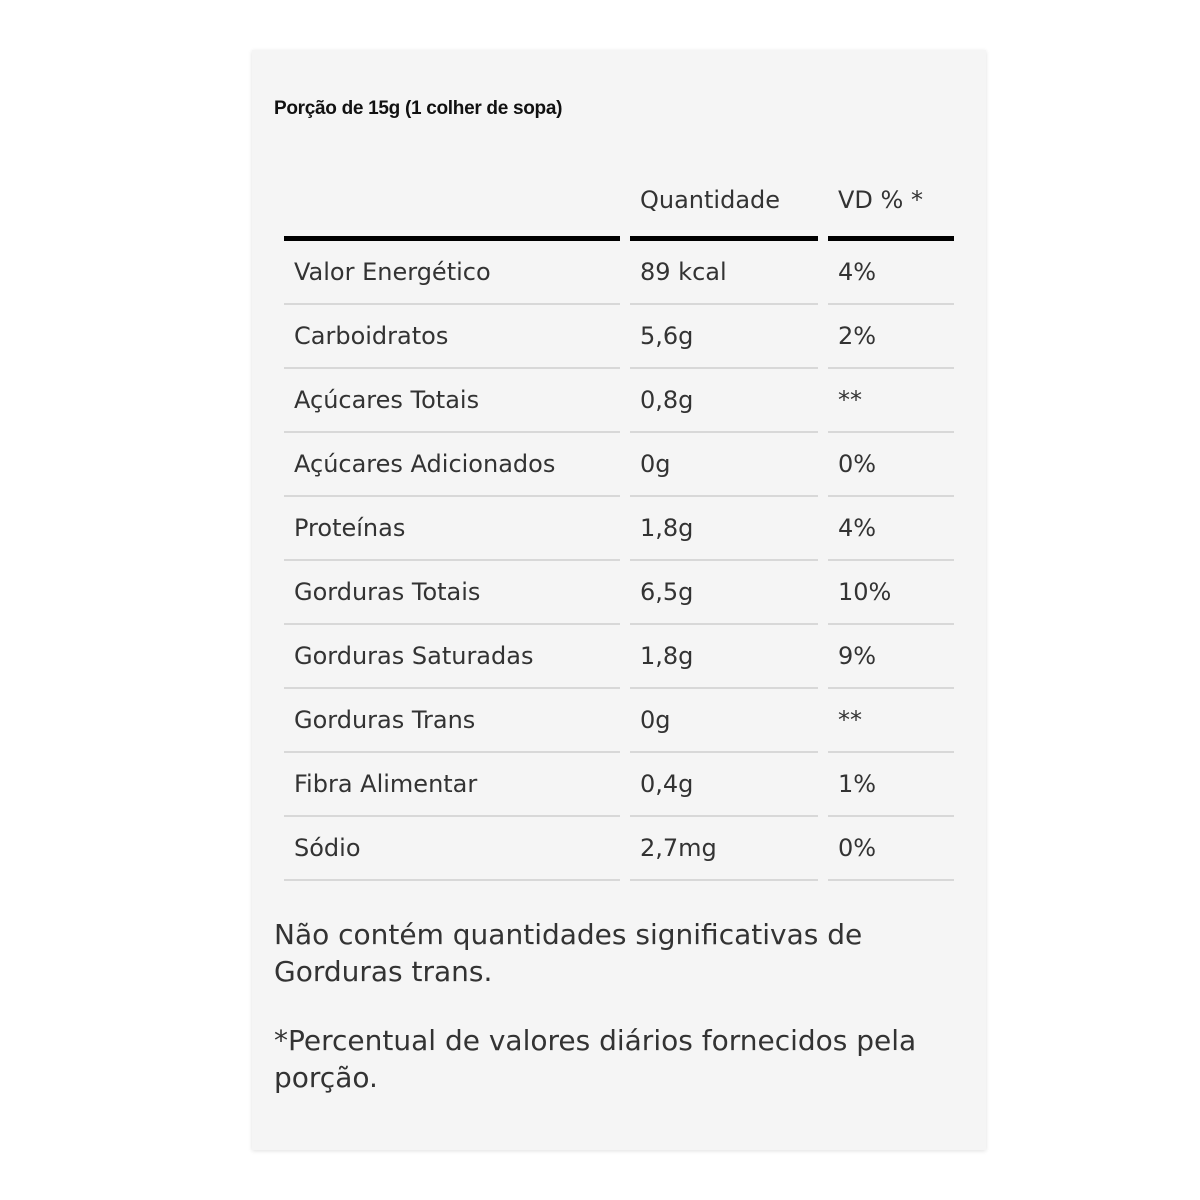 This screenshot has height=1200, width=1200. I want to click on table-row: Carboidratos 5,6g 2%, so click(619, 337).